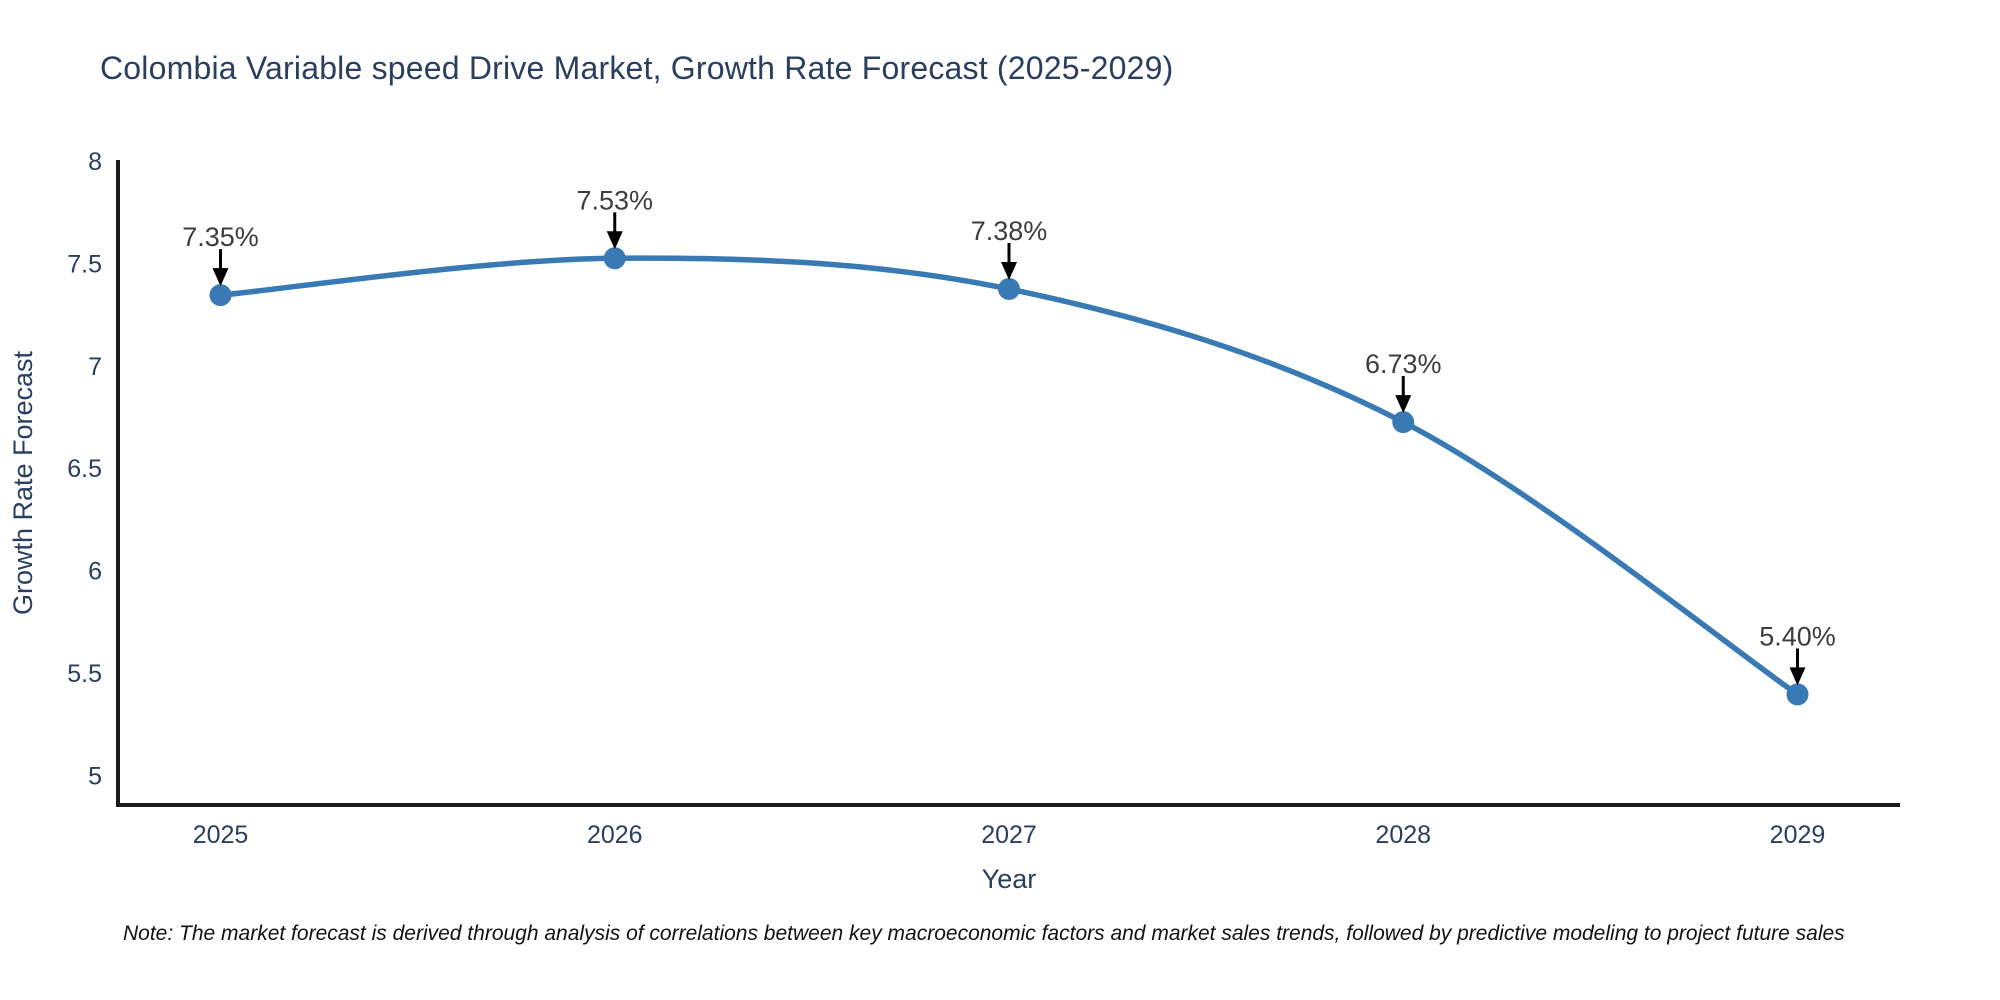 This screenshot has height=1000, width=2000. Describe the element at coordinates (1009, 835) in the screenshot. I see `x-tick-label: 2027` at that location.